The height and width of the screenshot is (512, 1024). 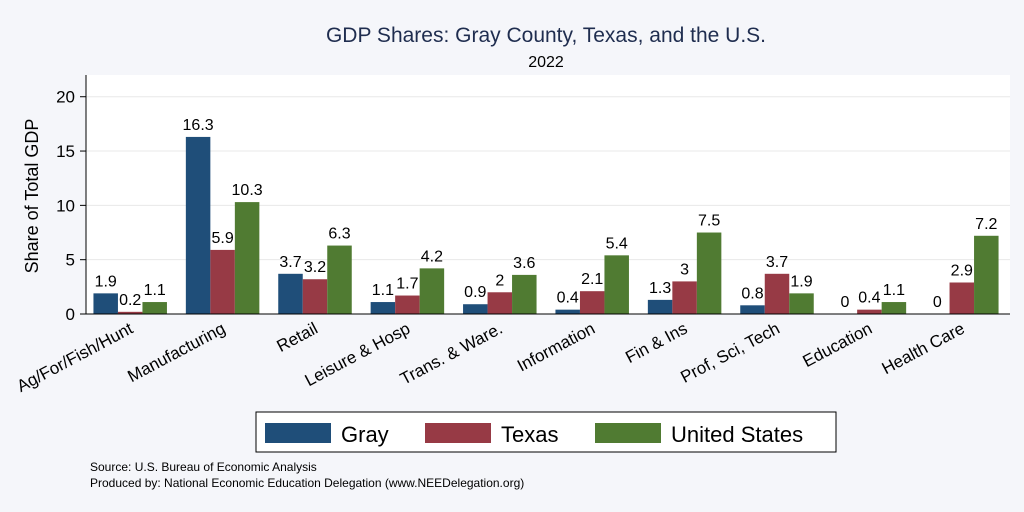 What do you see at coordinates (339, 234) in the screenshot?
I see `data-label: 6.3` at bounding box center [339, 234].